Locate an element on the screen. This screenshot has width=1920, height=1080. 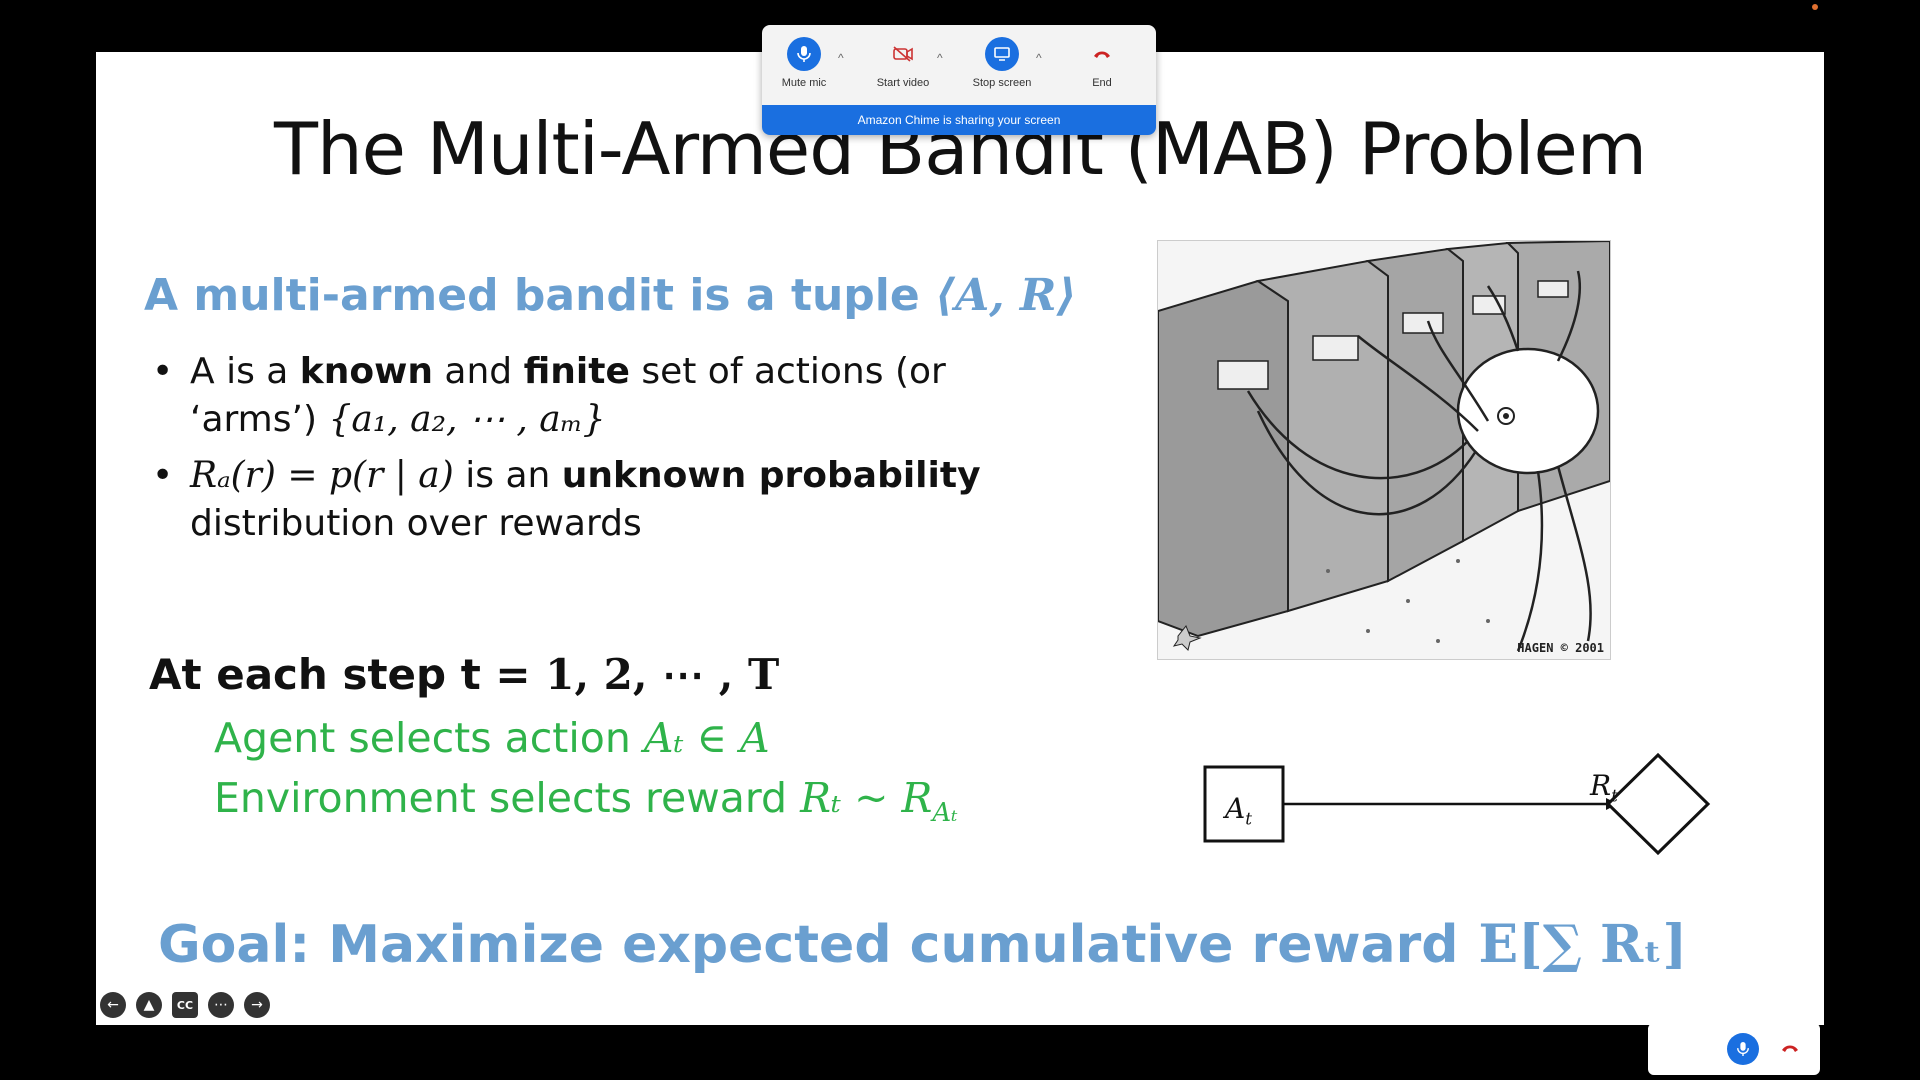
mini-call-controls is located at coordinates (1734, 1049).